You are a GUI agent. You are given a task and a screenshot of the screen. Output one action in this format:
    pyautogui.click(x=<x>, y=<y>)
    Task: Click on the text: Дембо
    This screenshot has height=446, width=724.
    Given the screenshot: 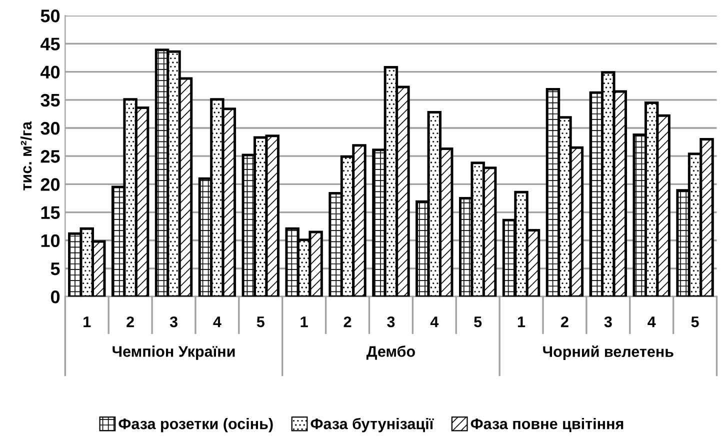 What is the action you would take?
    pyautogui.click(x=390, y=353)
    